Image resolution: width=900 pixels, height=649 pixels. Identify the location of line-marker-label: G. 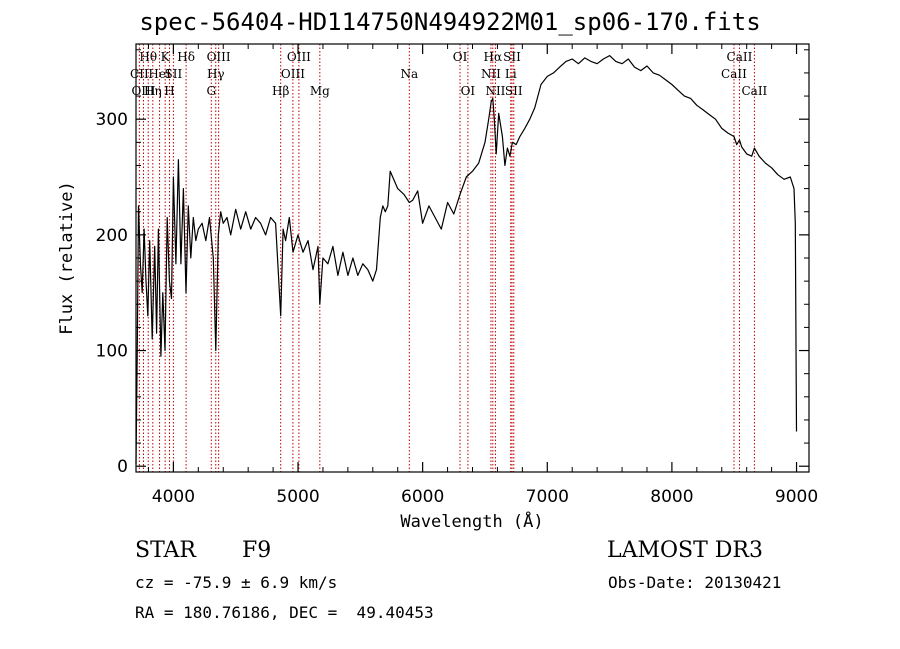
(211, 91).